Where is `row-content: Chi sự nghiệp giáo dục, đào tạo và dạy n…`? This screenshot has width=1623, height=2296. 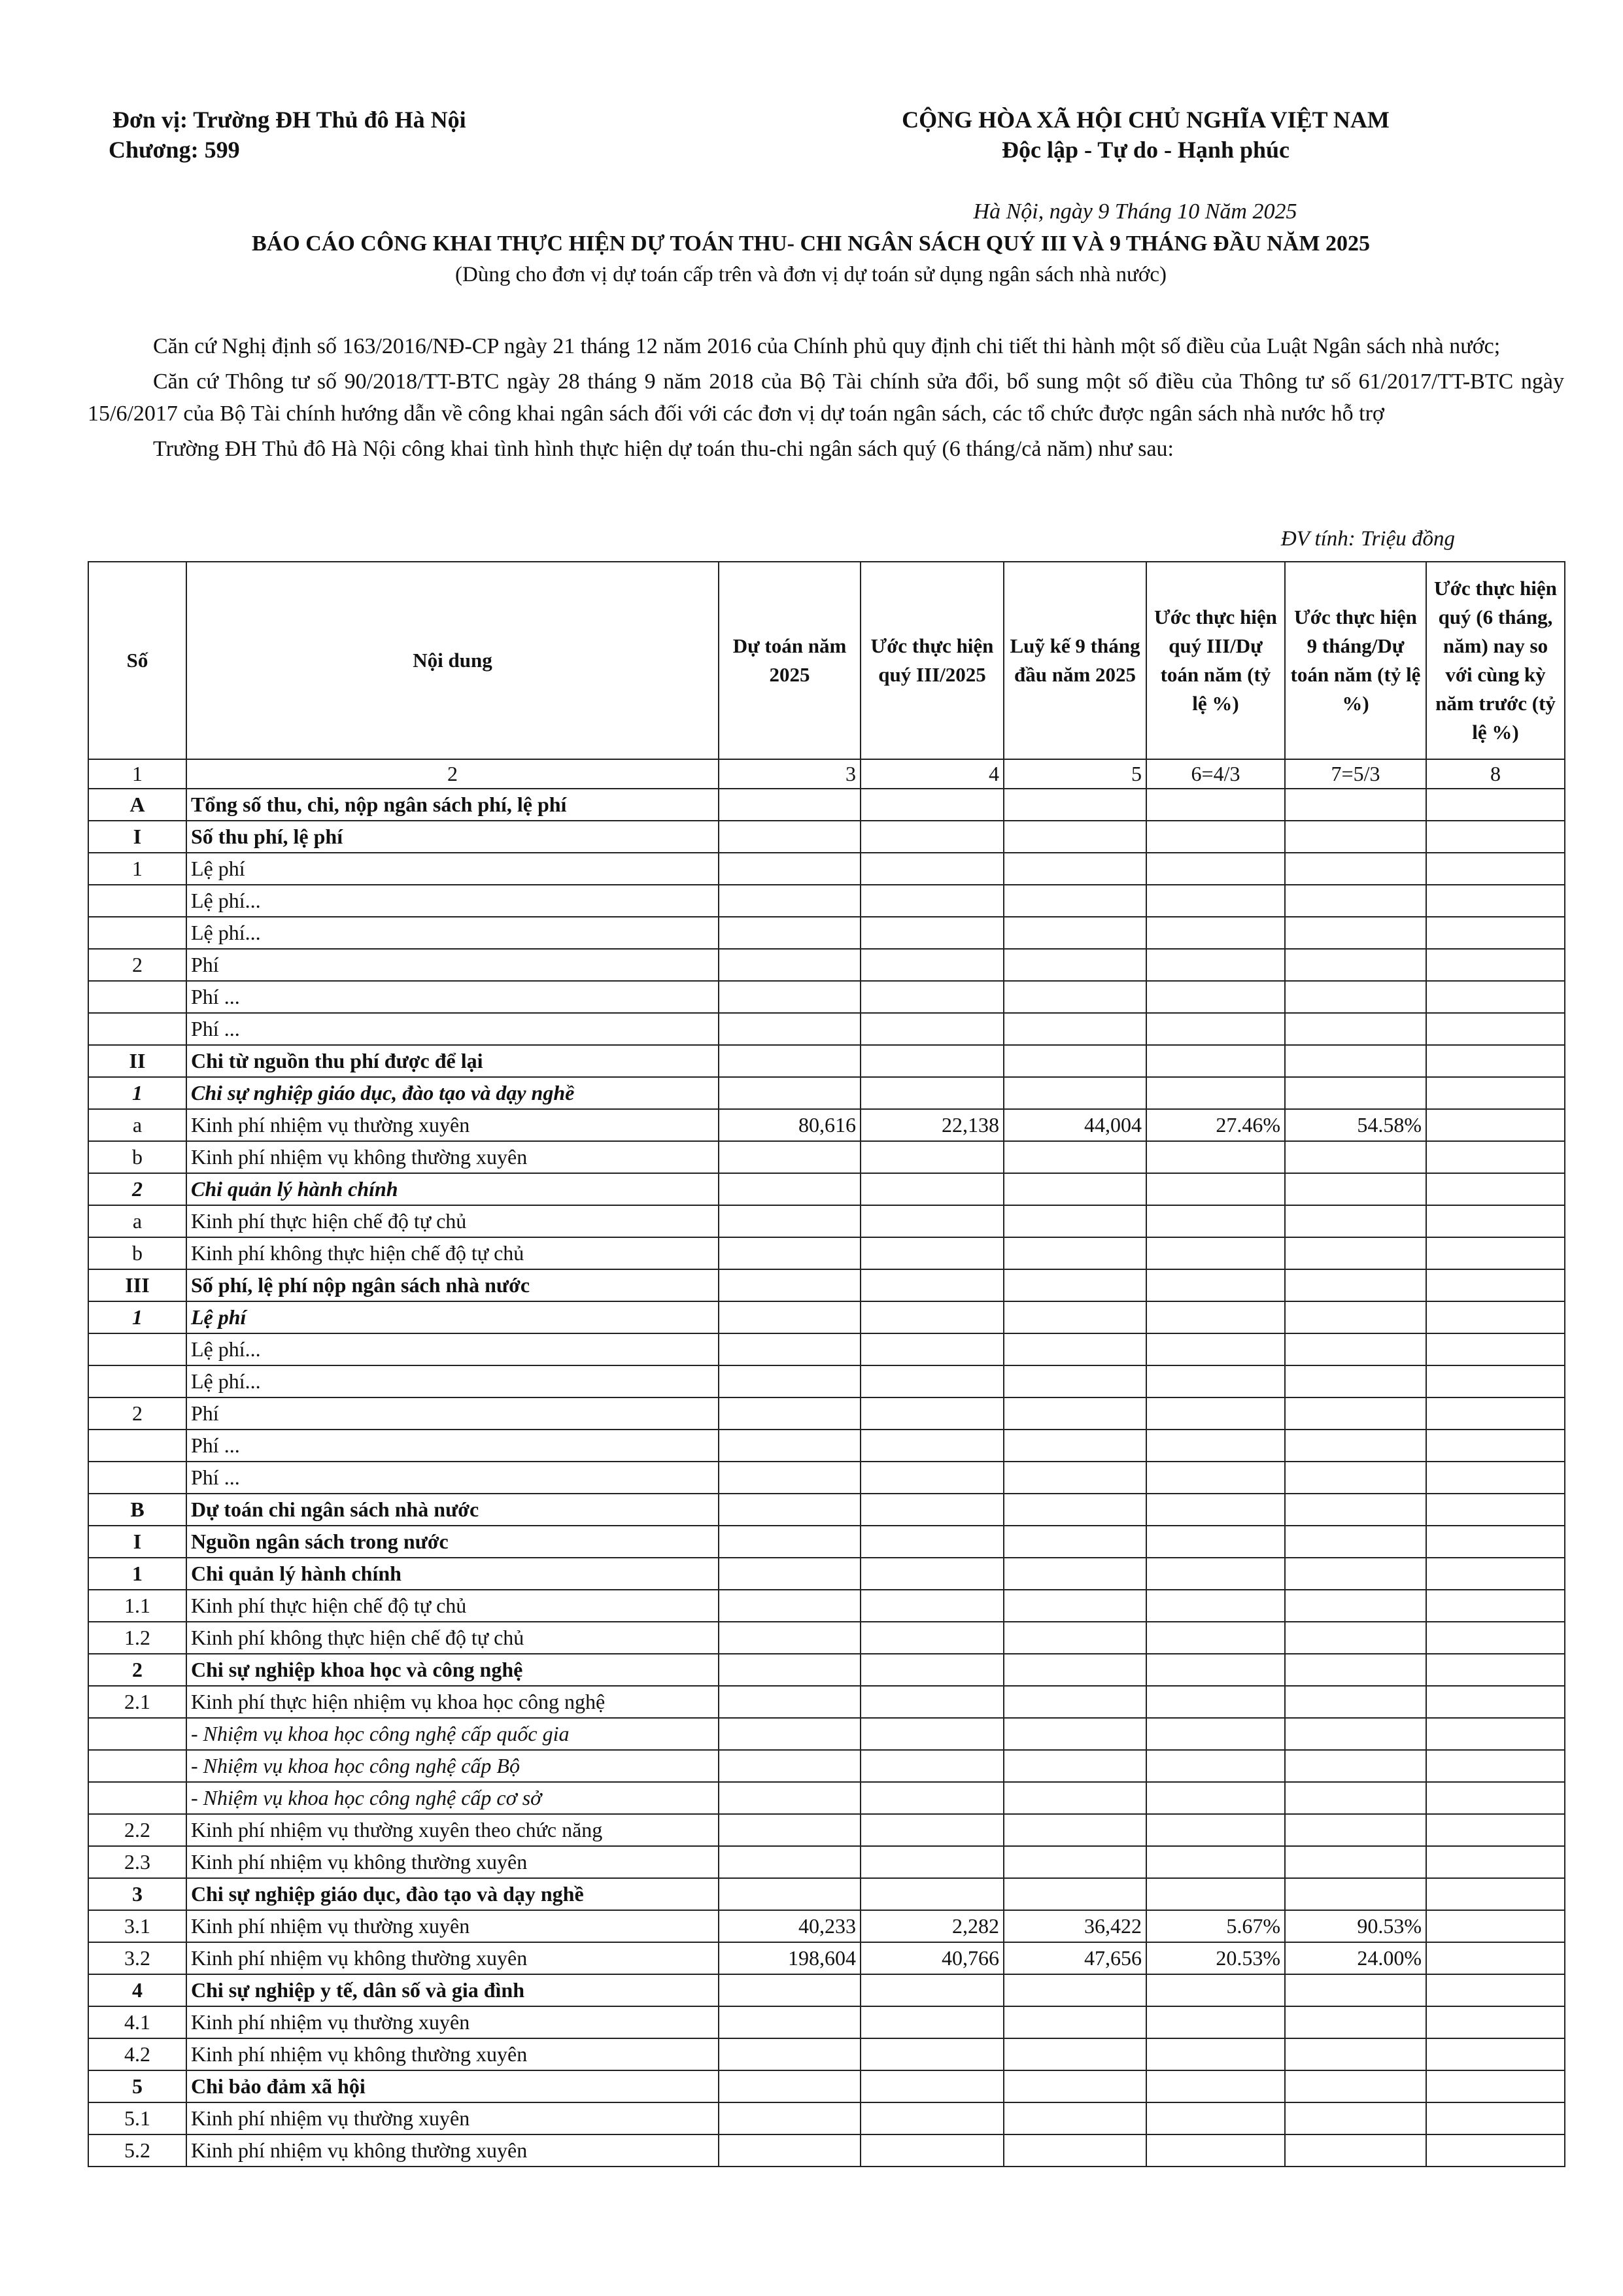
row-content: Chi sự nghiệp giáo dục, đào tạo và dạy n… is located at coordinates (452, 1894).